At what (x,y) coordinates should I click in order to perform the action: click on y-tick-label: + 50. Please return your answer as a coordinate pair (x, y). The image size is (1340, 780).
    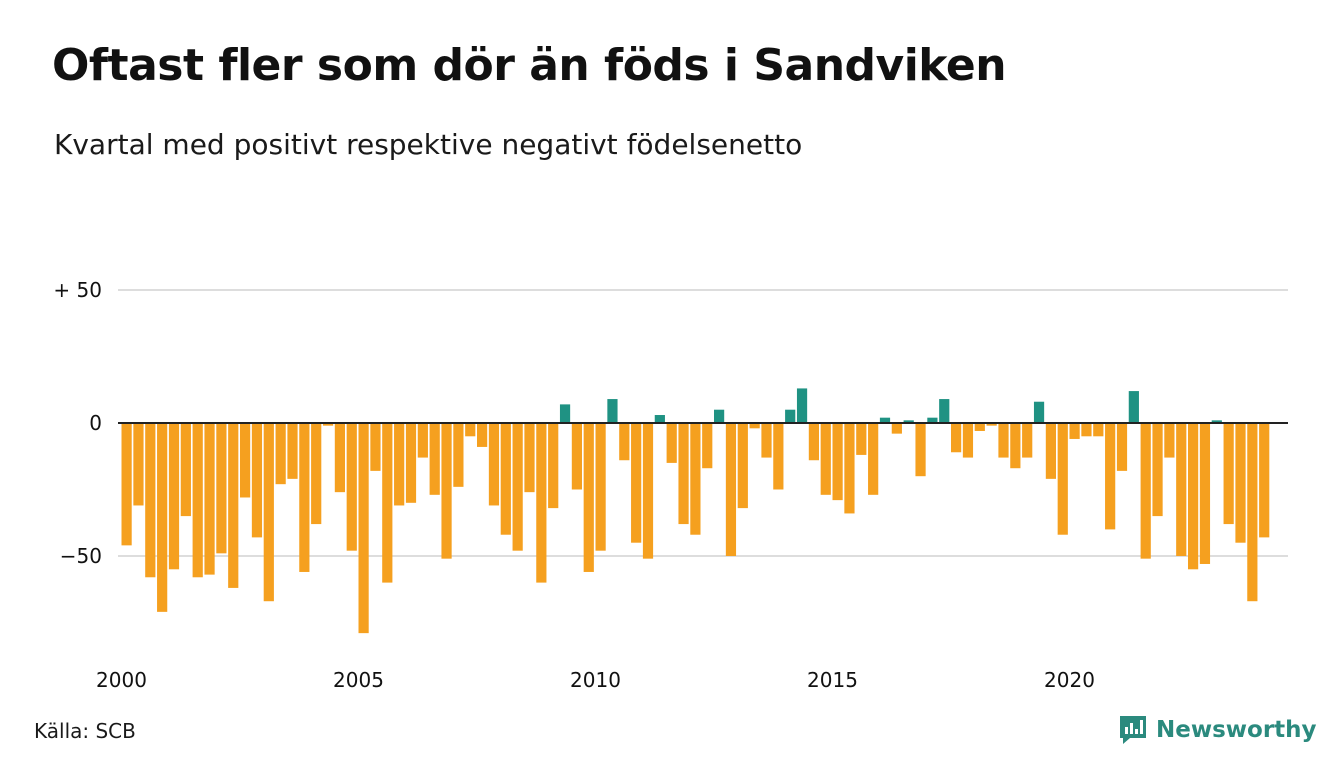
    Looking at the image, I should click on (77, 290).